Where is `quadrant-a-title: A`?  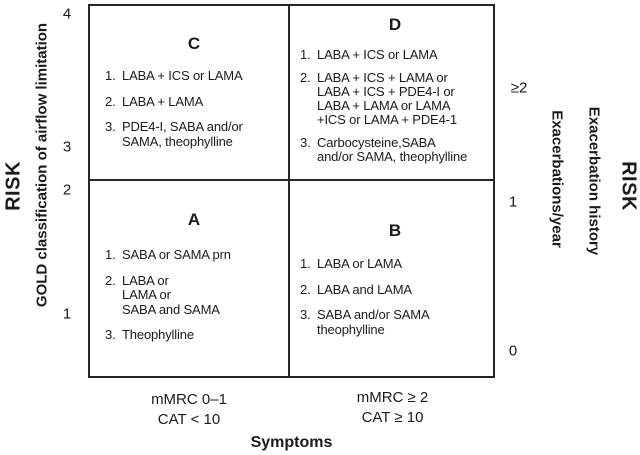
quadrant-a-title: A is located at coordinates (194, 219).